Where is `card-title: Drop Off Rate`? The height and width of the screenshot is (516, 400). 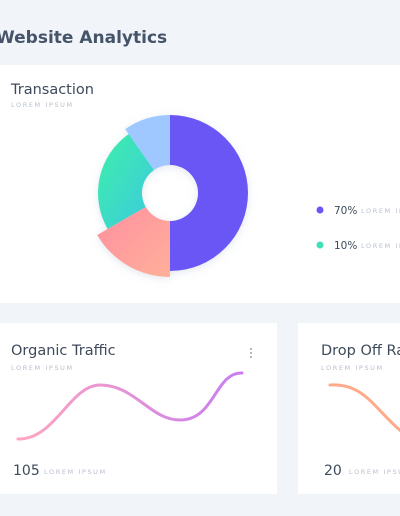
card-title: Drop Off Rate is located at coordinates (360, 351).